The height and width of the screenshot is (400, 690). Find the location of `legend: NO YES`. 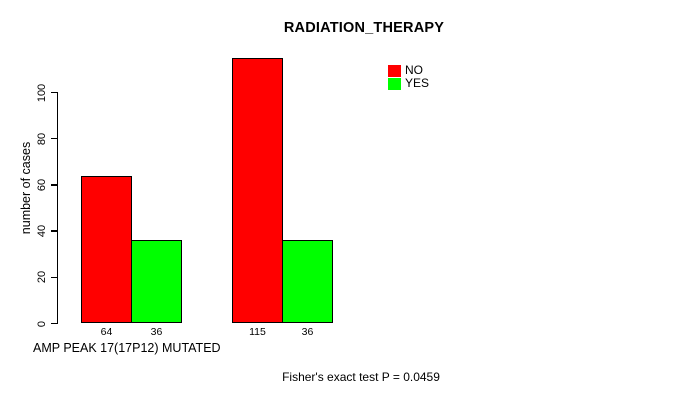

legend: NO YES is located at coordinates (408, 77).